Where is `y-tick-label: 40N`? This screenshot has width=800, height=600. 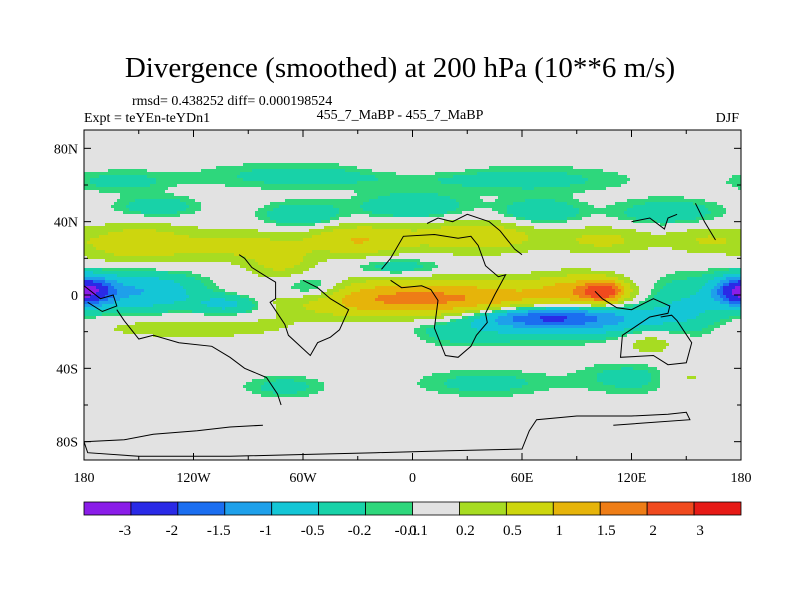
y-tick-label: 40N is located at coordinates (66, 223).